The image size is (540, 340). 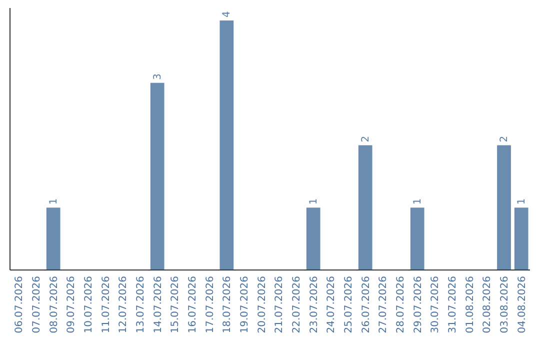 I want to click on x-tick-label: 24.07.2026, so click(x=332, y=305).